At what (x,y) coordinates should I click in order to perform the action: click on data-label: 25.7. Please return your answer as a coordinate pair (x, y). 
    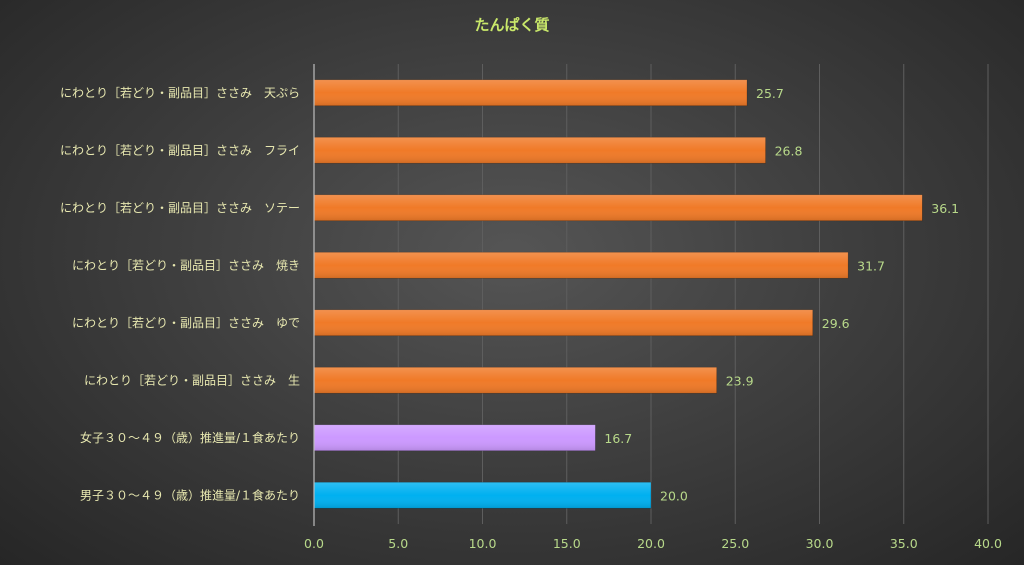
    Looking at the image, I should click on (770, 93).